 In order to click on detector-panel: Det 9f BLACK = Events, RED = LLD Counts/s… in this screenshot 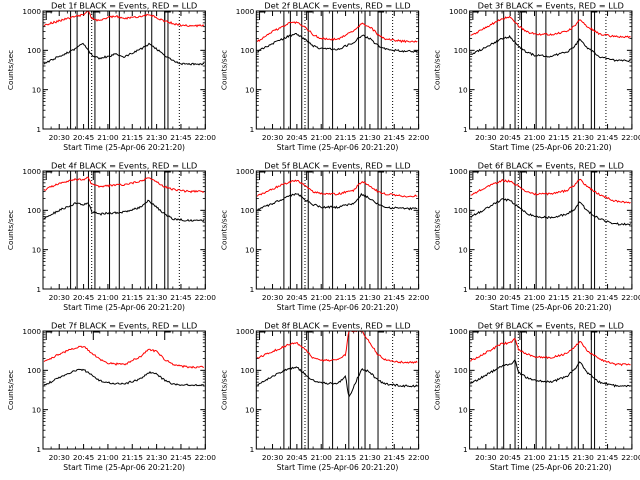, I will do `click(536, 397)`.